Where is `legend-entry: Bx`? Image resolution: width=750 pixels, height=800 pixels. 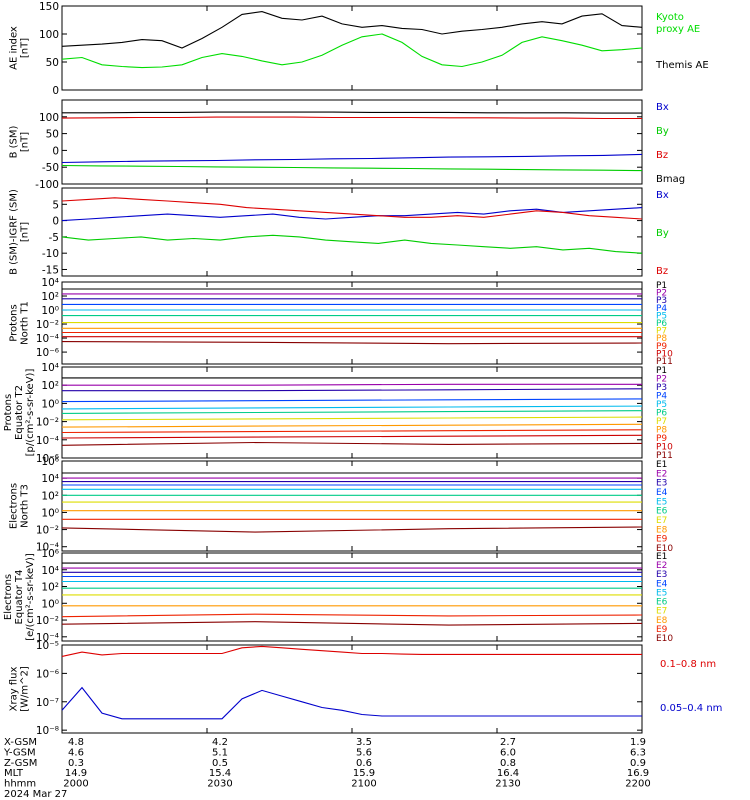
legend-entry: Bx is located at coordinates (662, 195).